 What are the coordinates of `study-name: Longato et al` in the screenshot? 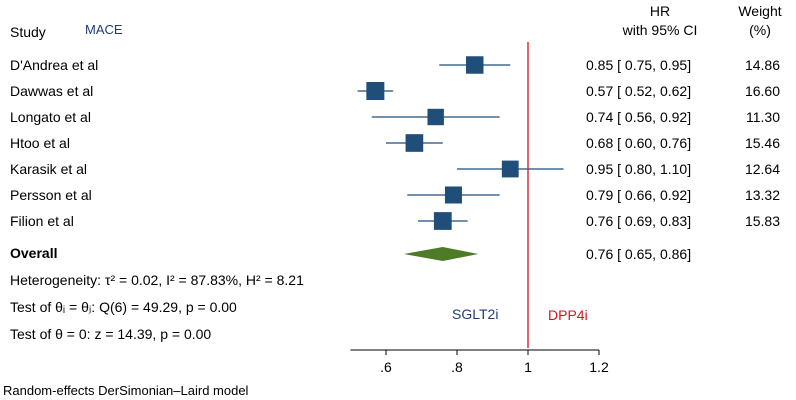 It's located at (50, 117).